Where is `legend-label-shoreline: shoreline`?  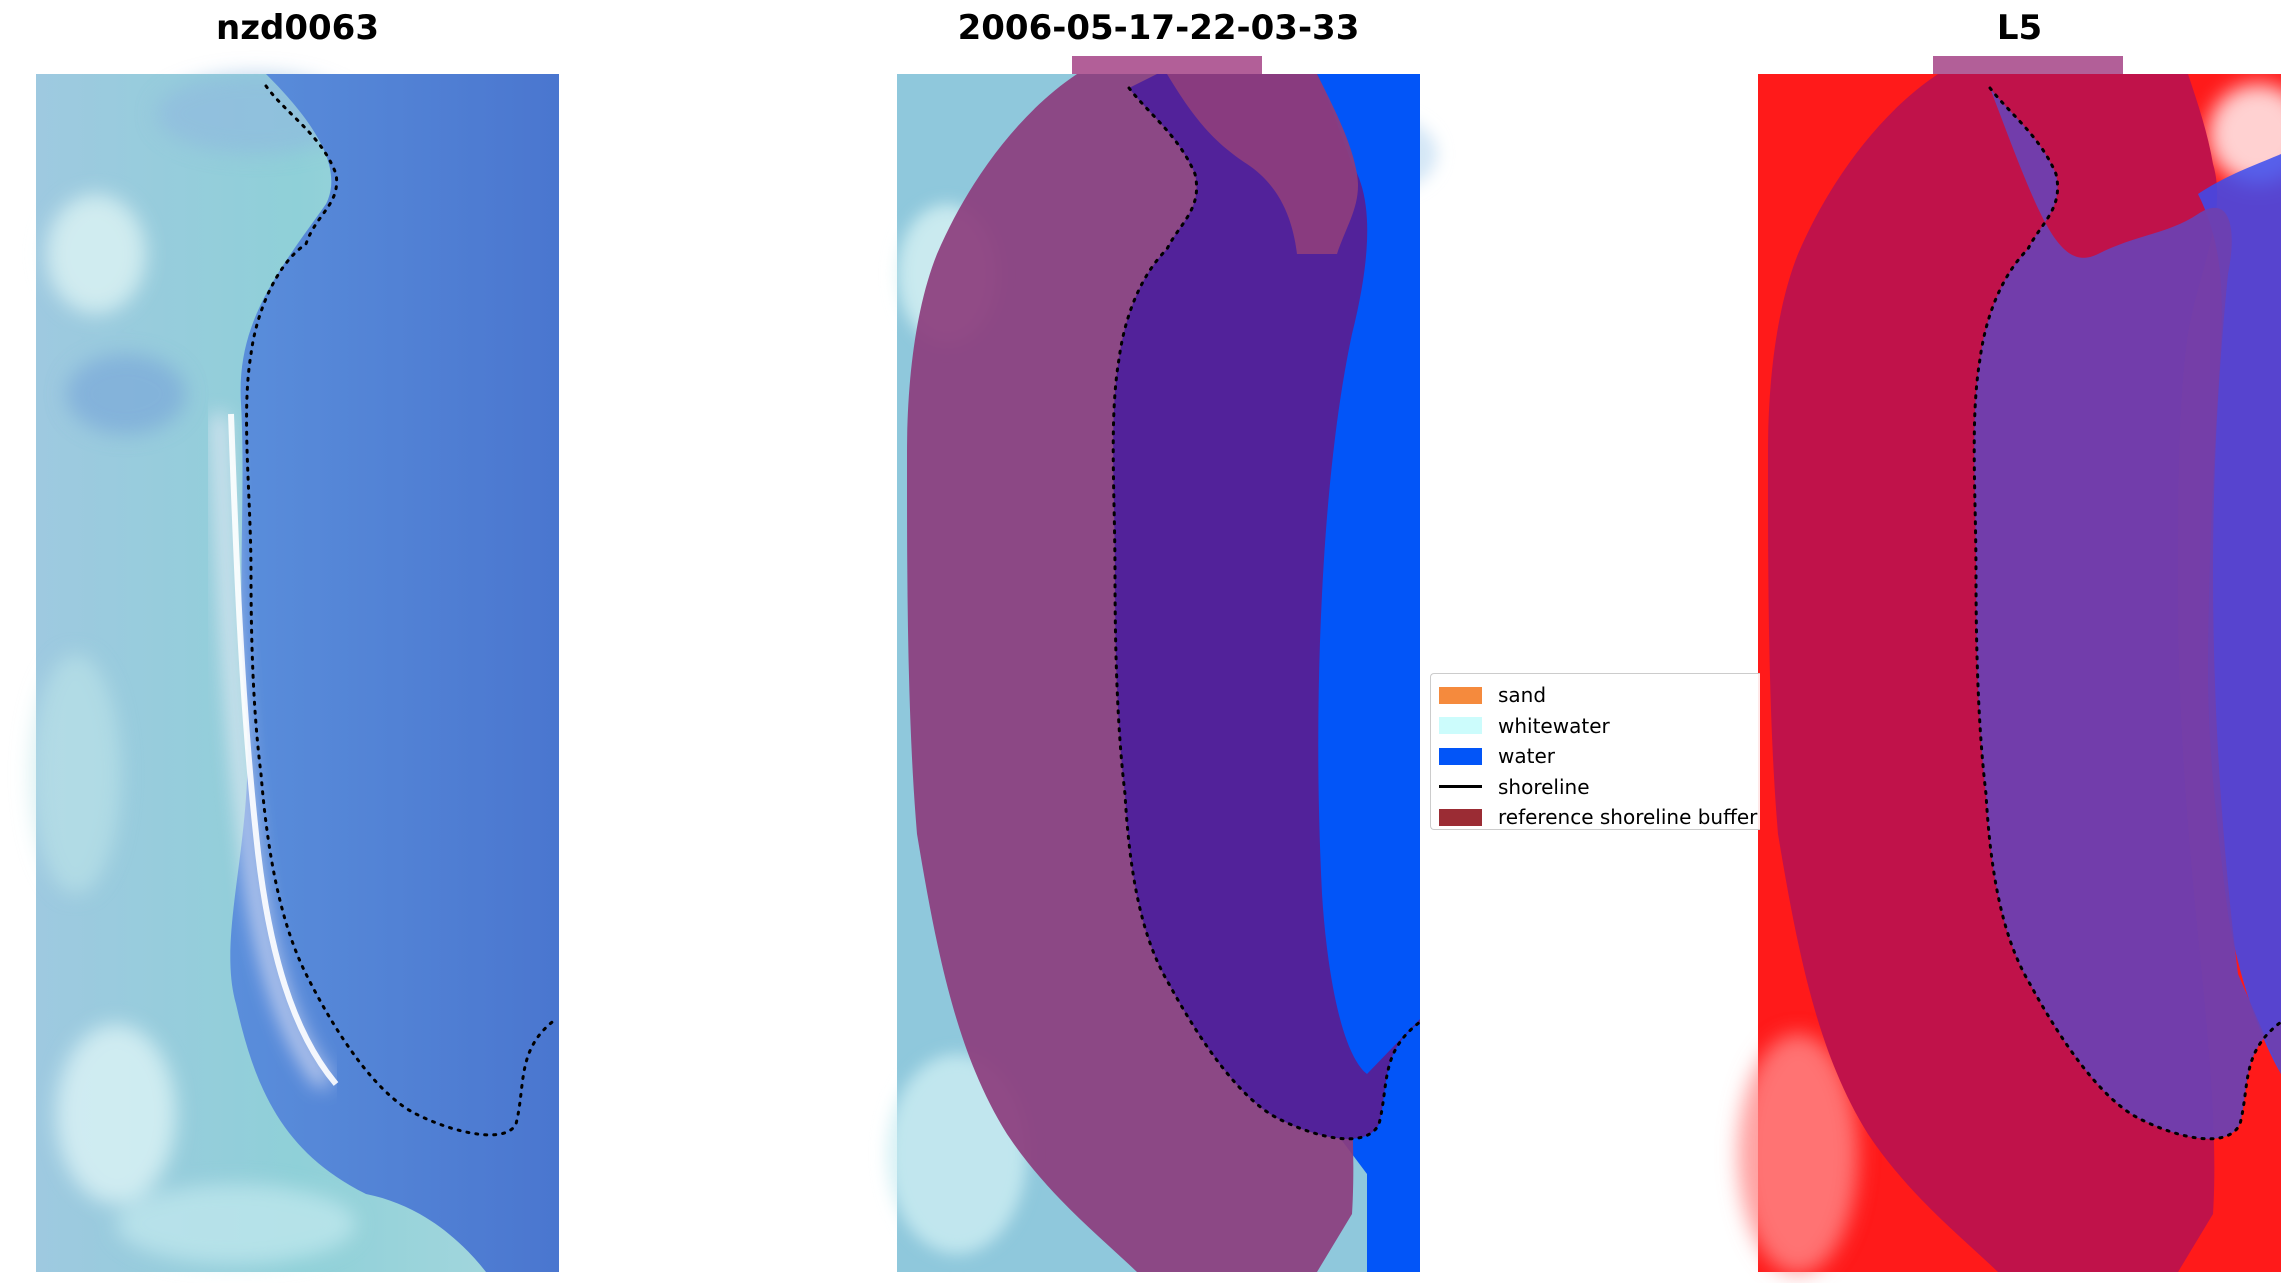 legend-label-shoreline: shoreline is located at coordinates (1544, 786).